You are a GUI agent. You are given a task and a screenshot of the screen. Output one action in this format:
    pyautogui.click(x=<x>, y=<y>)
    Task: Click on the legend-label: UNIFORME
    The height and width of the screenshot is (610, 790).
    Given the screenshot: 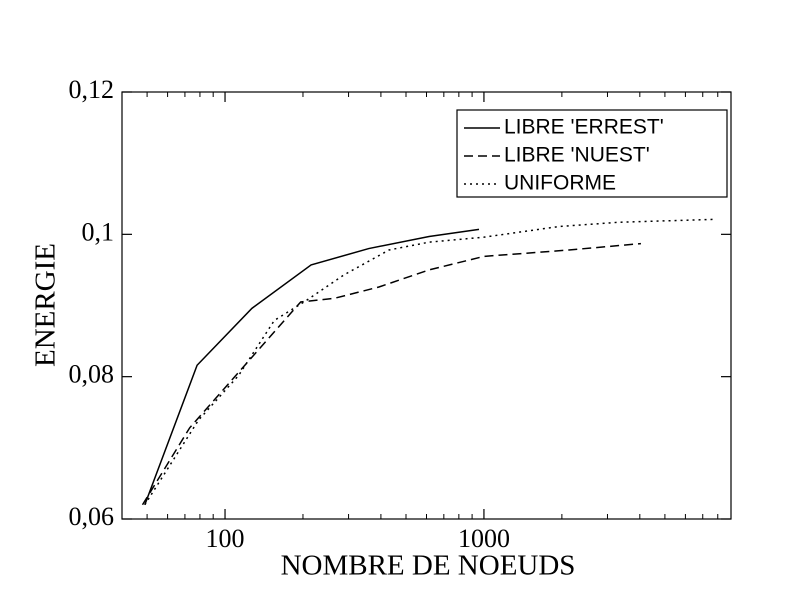 What is the action you would take?
    pyautogui.click(x=560, y=183)
    